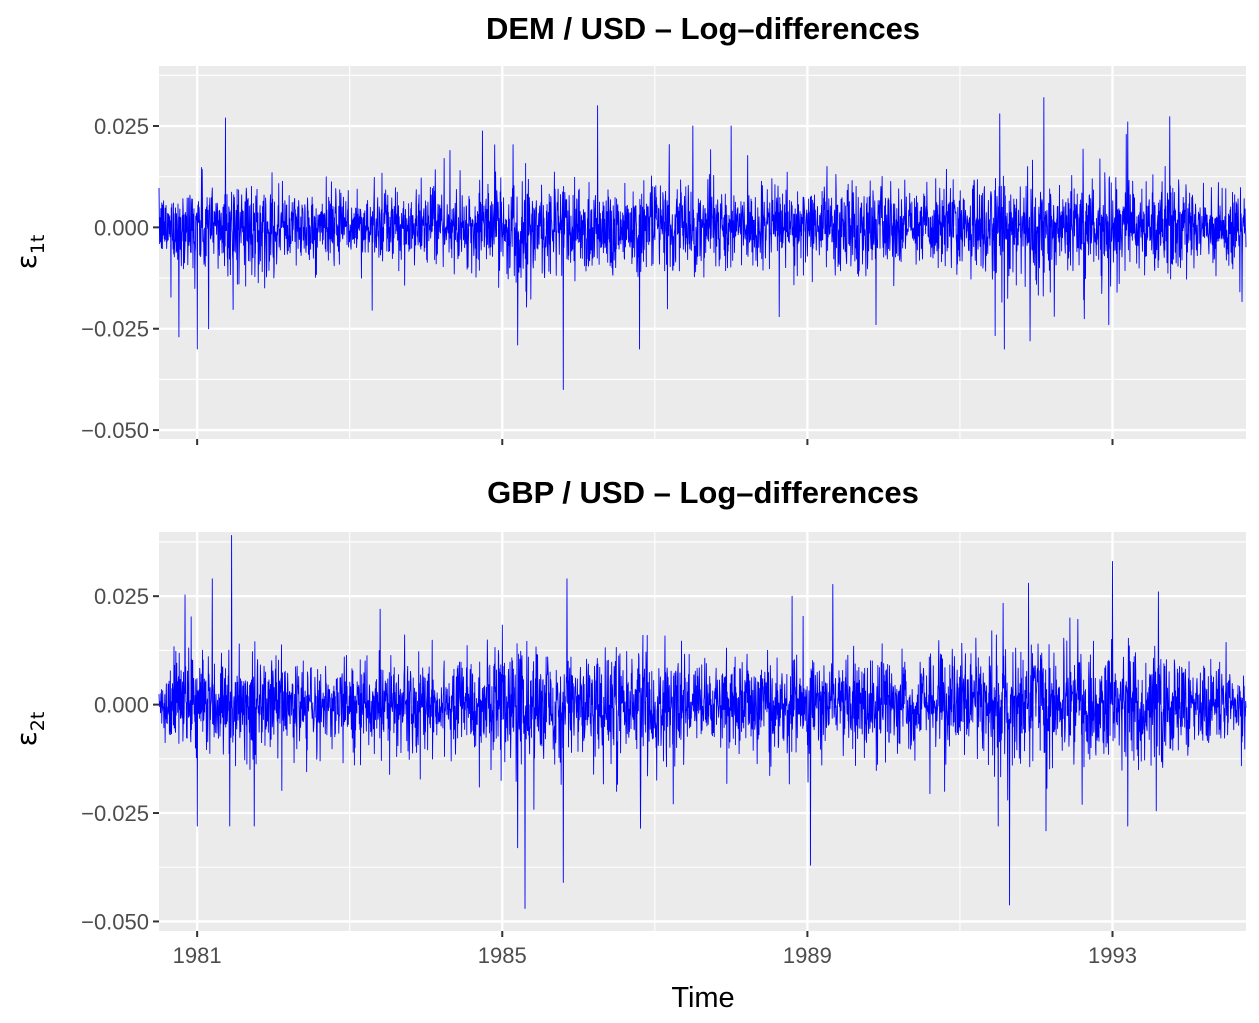  Describe the element at coordinates (29, 729) in the screenshot. I see `y-axis-label-symbol: ε2t` at that location.